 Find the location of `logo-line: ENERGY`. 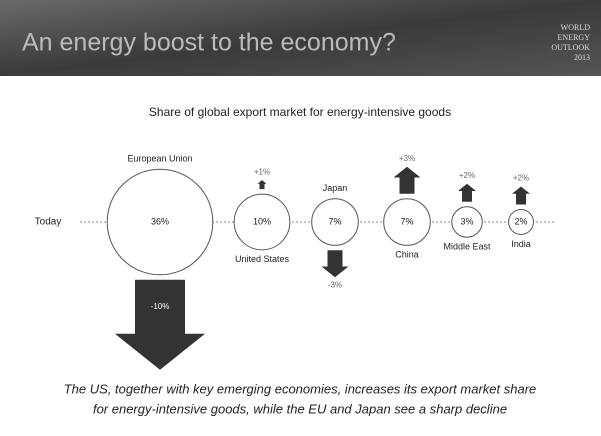

logo-line: ENERGY is located at coordinates (574, 37).